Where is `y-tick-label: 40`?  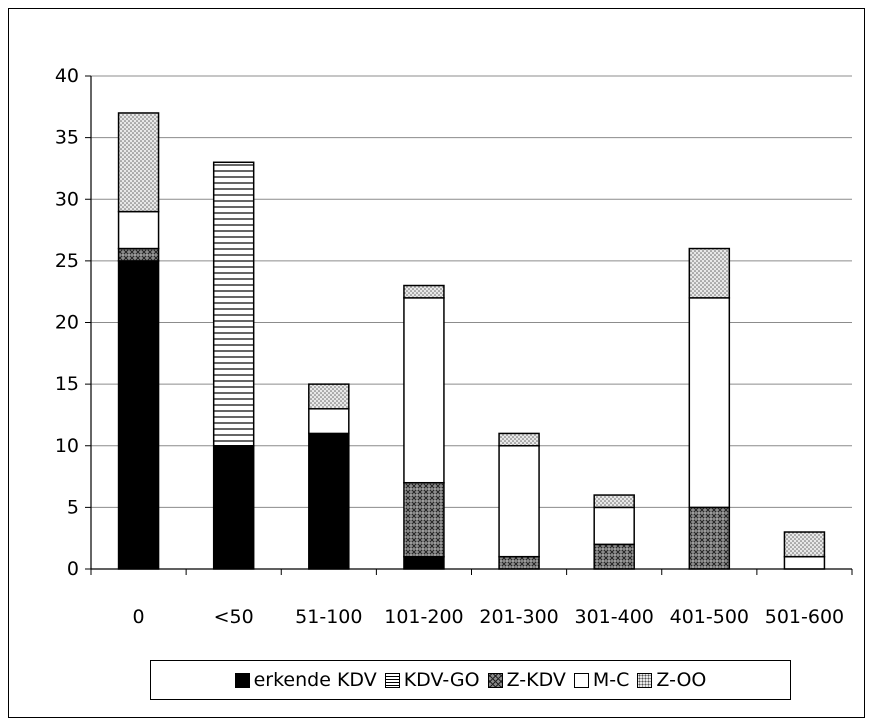 y-tick-label: 40 is located at coordinates (67, 76).